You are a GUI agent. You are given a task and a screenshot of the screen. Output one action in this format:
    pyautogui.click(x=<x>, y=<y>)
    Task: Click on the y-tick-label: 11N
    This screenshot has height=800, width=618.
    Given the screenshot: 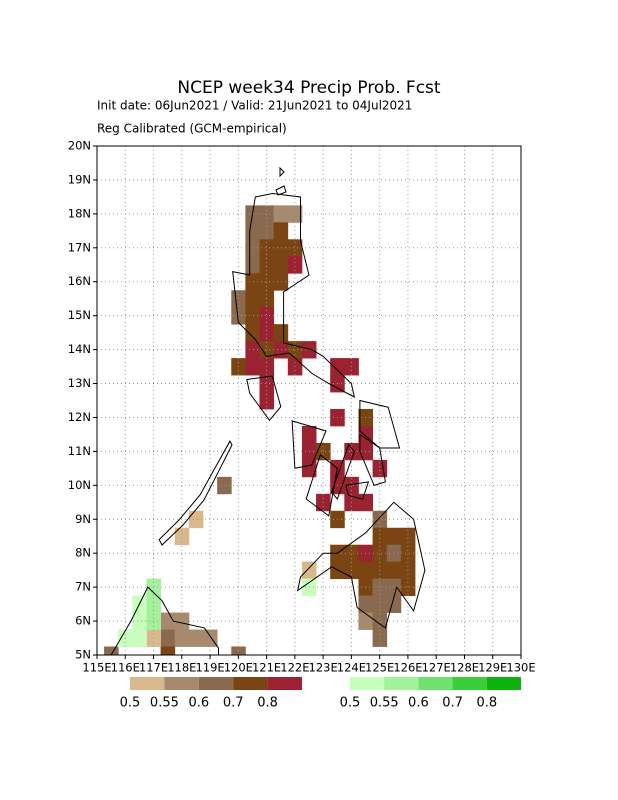 What is the action you would take?
    pyautogui.click(x=79, y=451)
    